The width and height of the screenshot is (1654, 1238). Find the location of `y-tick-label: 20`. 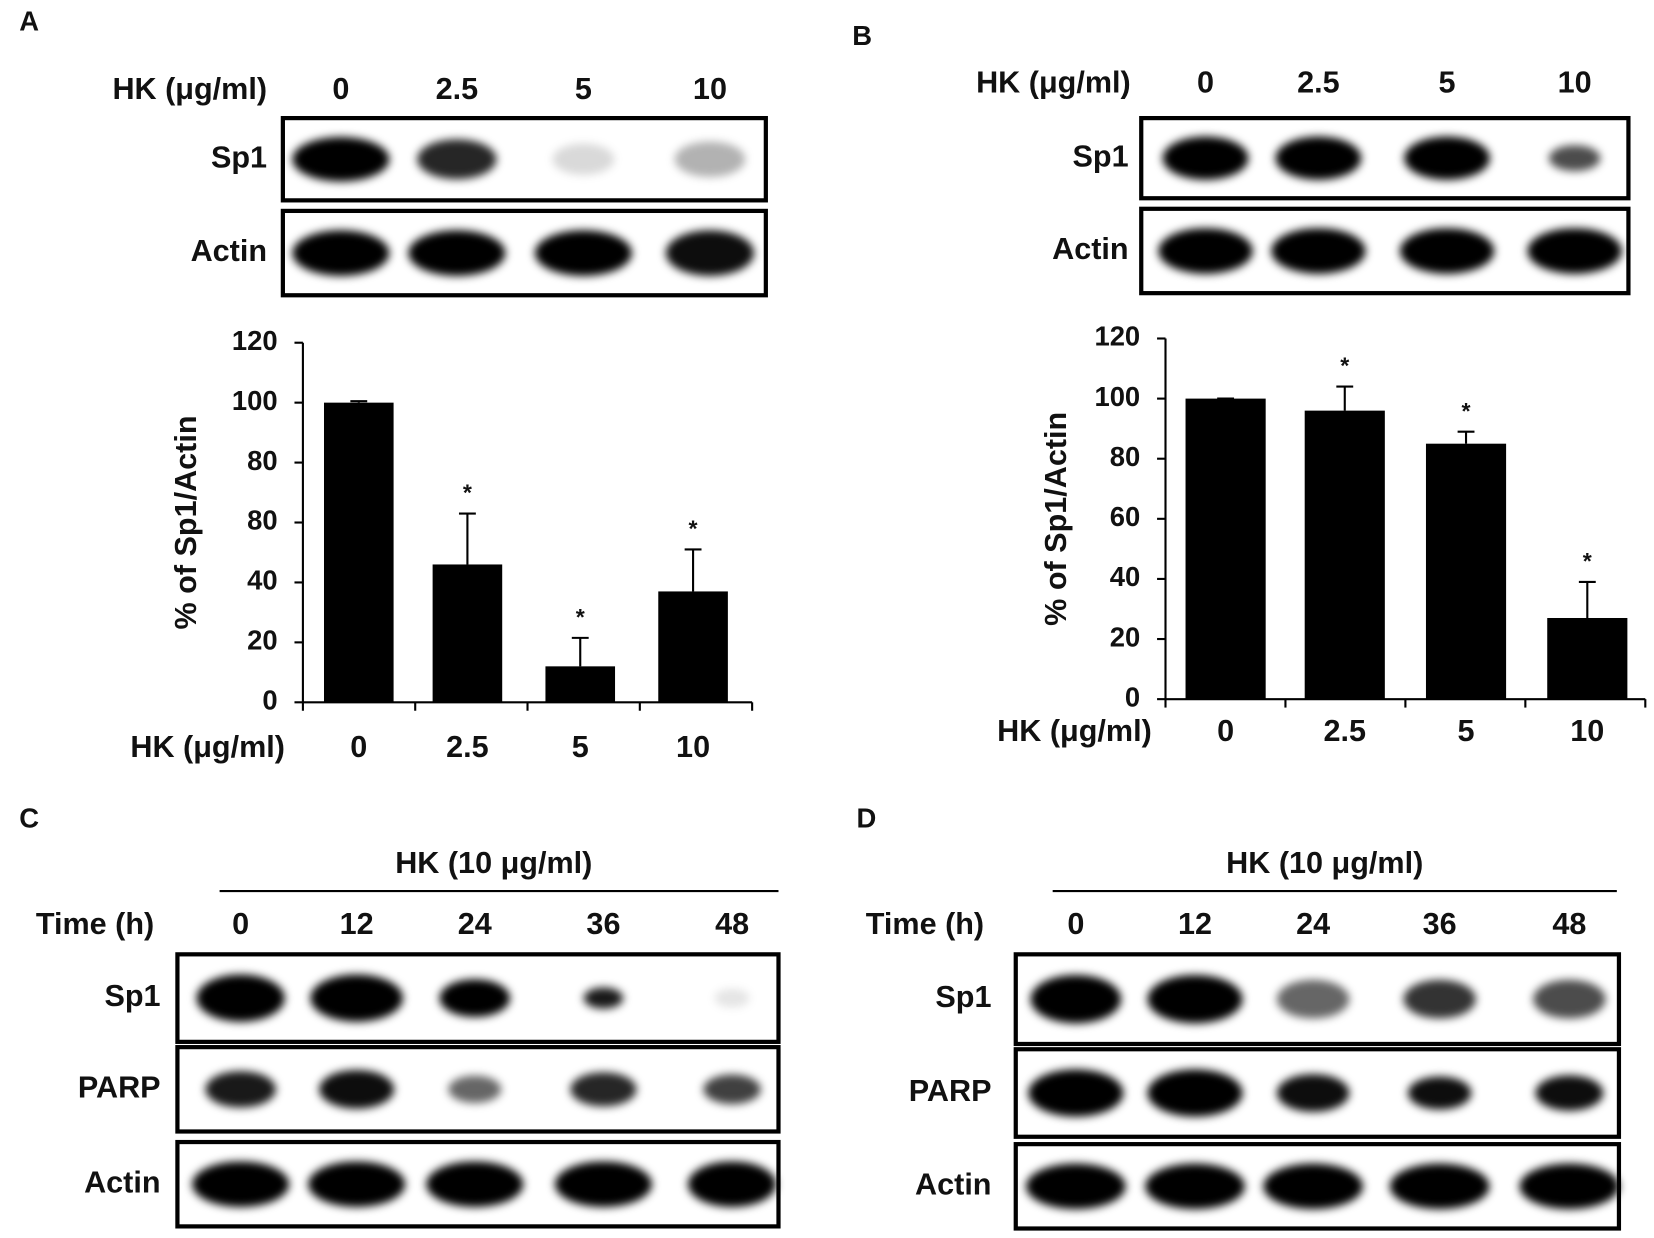

y-tick-label: 20 is located at coordinates (1125, 636).